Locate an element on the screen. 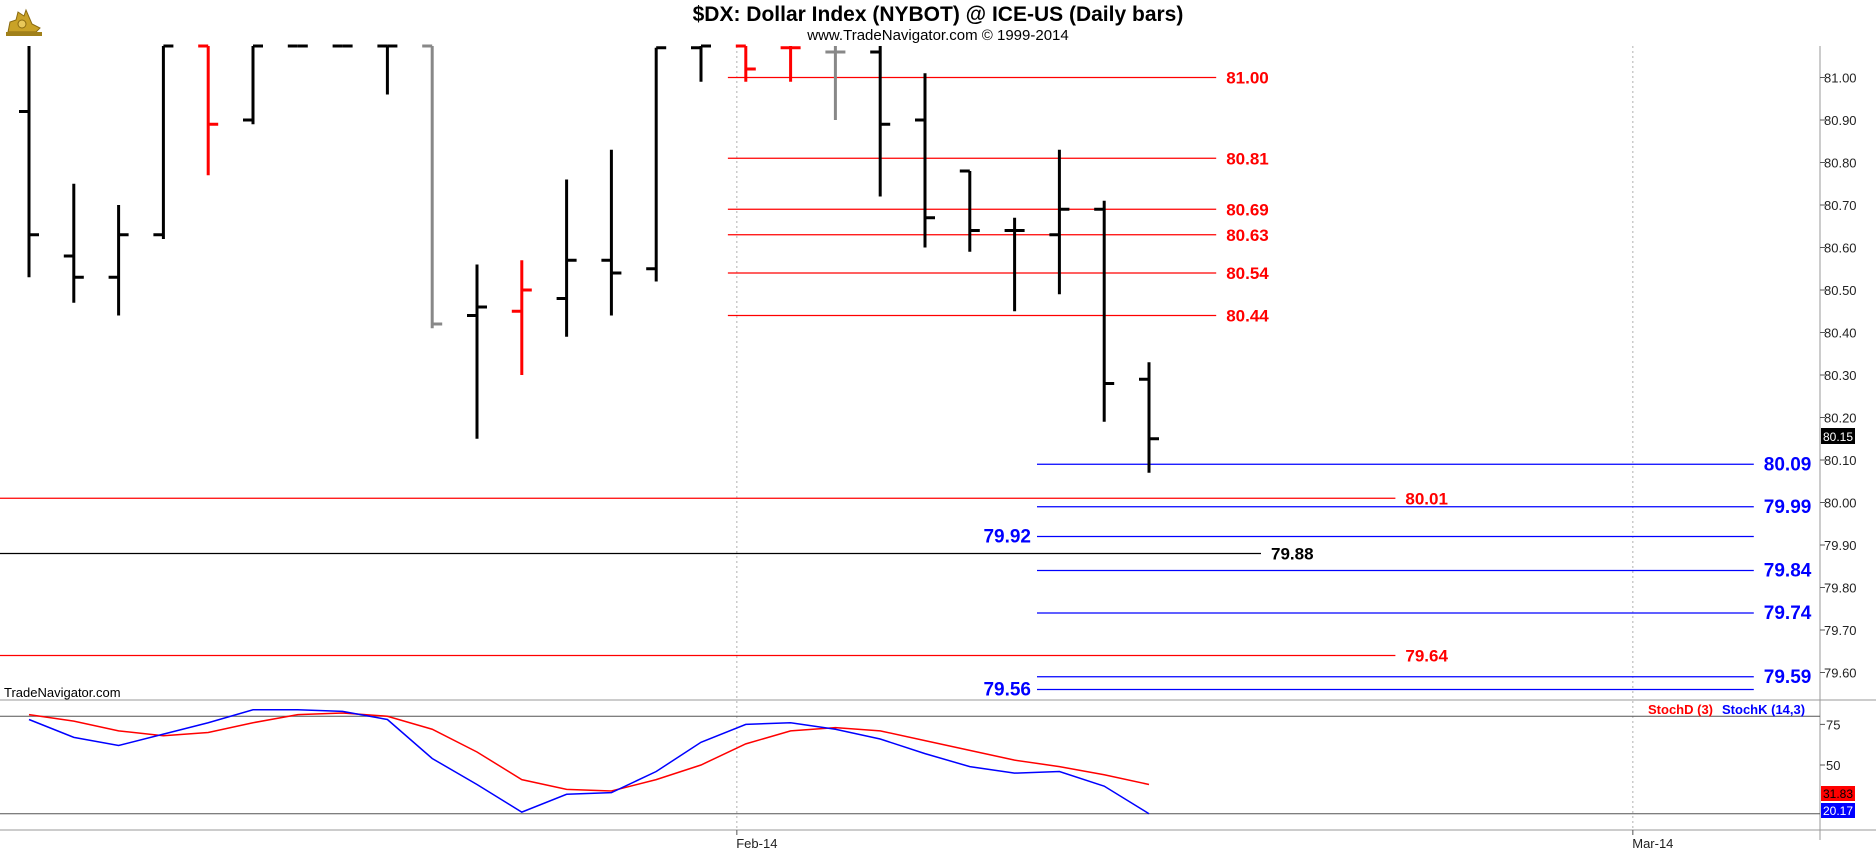  price-tick-label: 80.10 is located at coordinates (1840, 460).